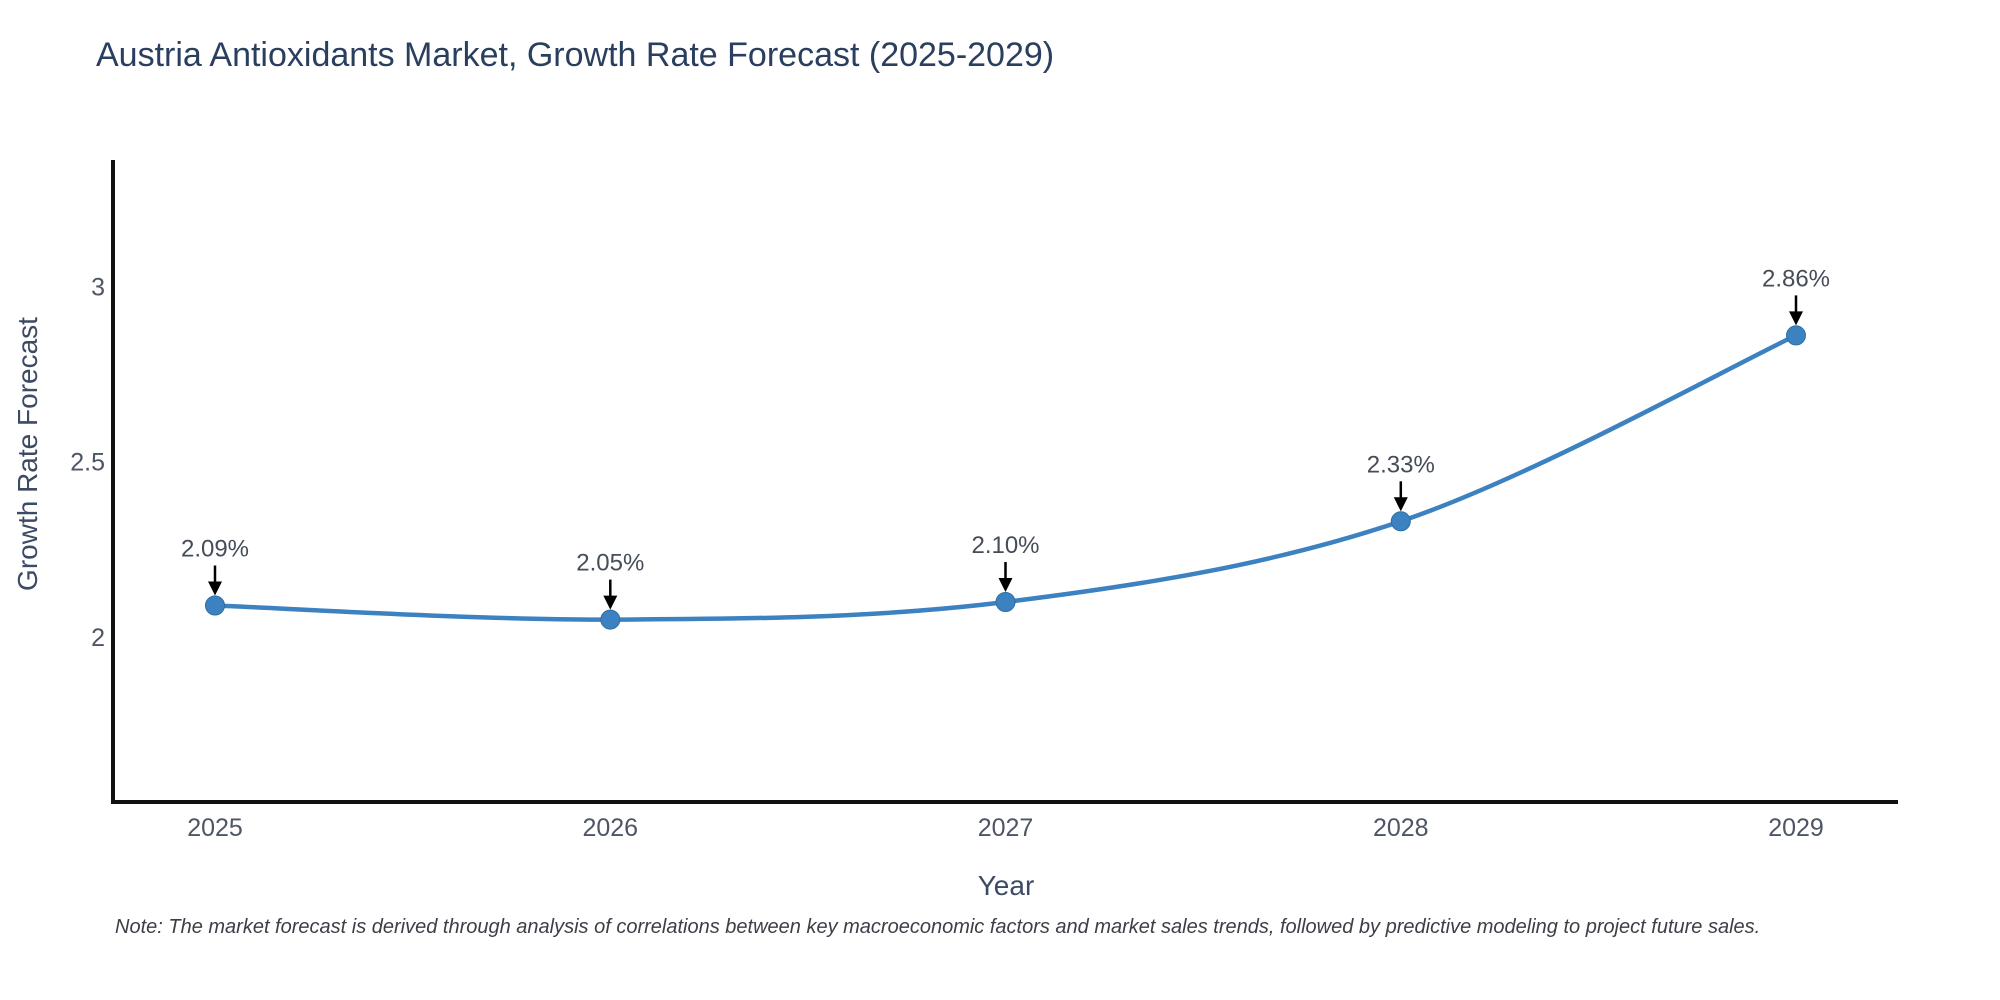 Image resolution: width=2000 pixels, height=1000 pixels. I want to click on point-annotation-label: 2.86%, so click(1796, 278).